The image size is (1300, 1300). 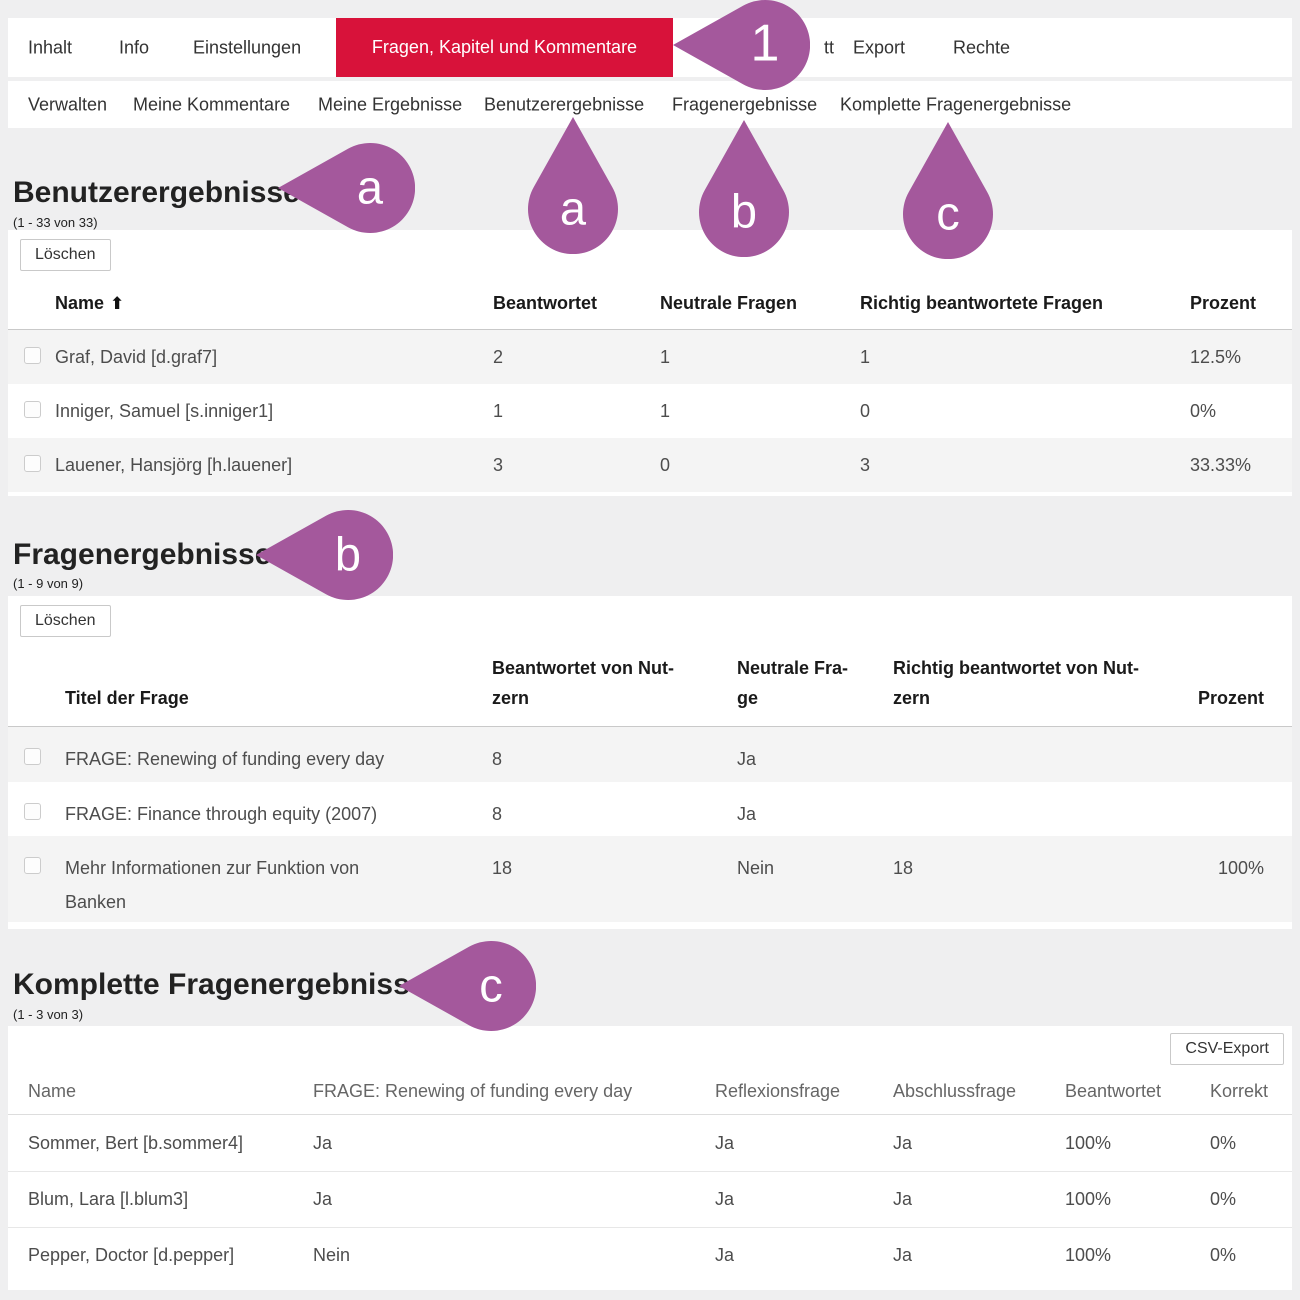 I want to click on subnav-komplette-fragenergebnisse: Komplette Fragenergebnisse, so click(x=956, y=104).